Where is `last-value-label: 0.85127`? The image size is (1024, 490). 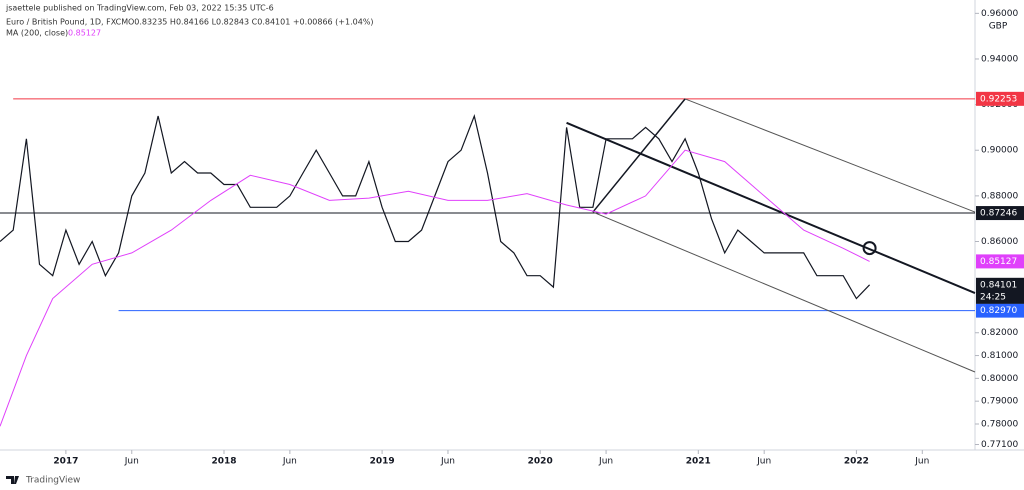
last-value-label: 0.85127 is located at coordinates (998, 262).